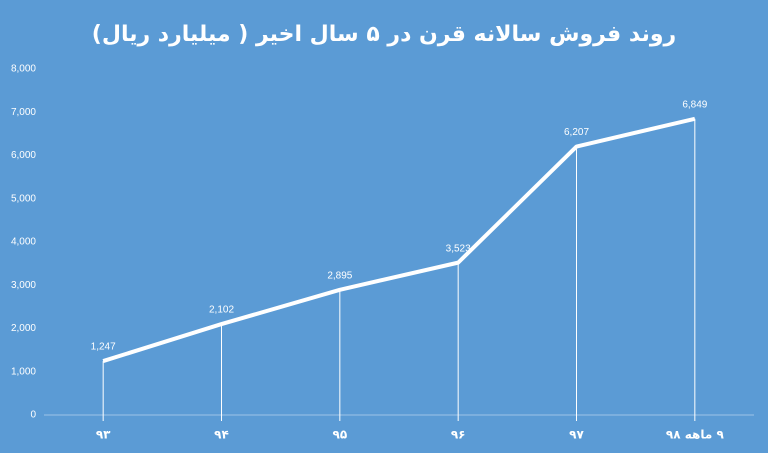  Describe the element at coordinates (103, 347) in the screenshot. I see `data-label: 1,247` at that location.